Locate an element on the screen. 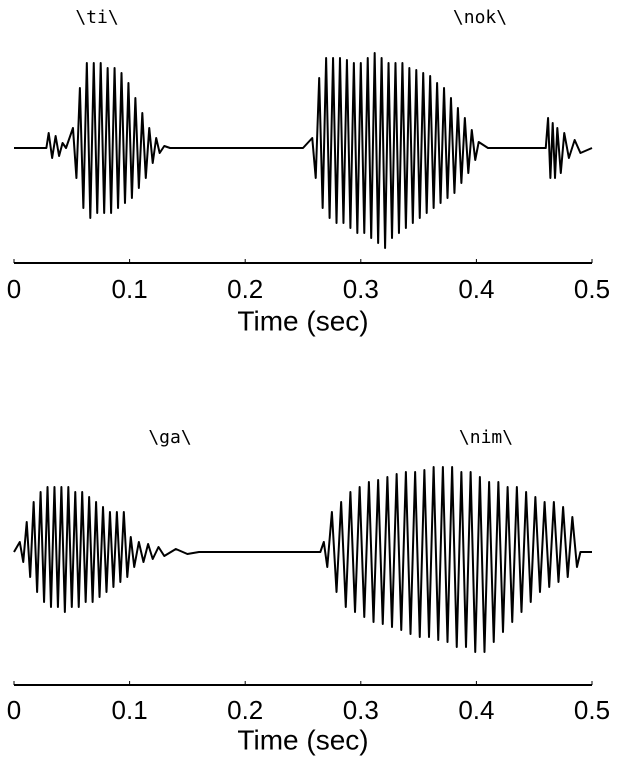  annotation: \nim\ is located at coordinates (486, 437).